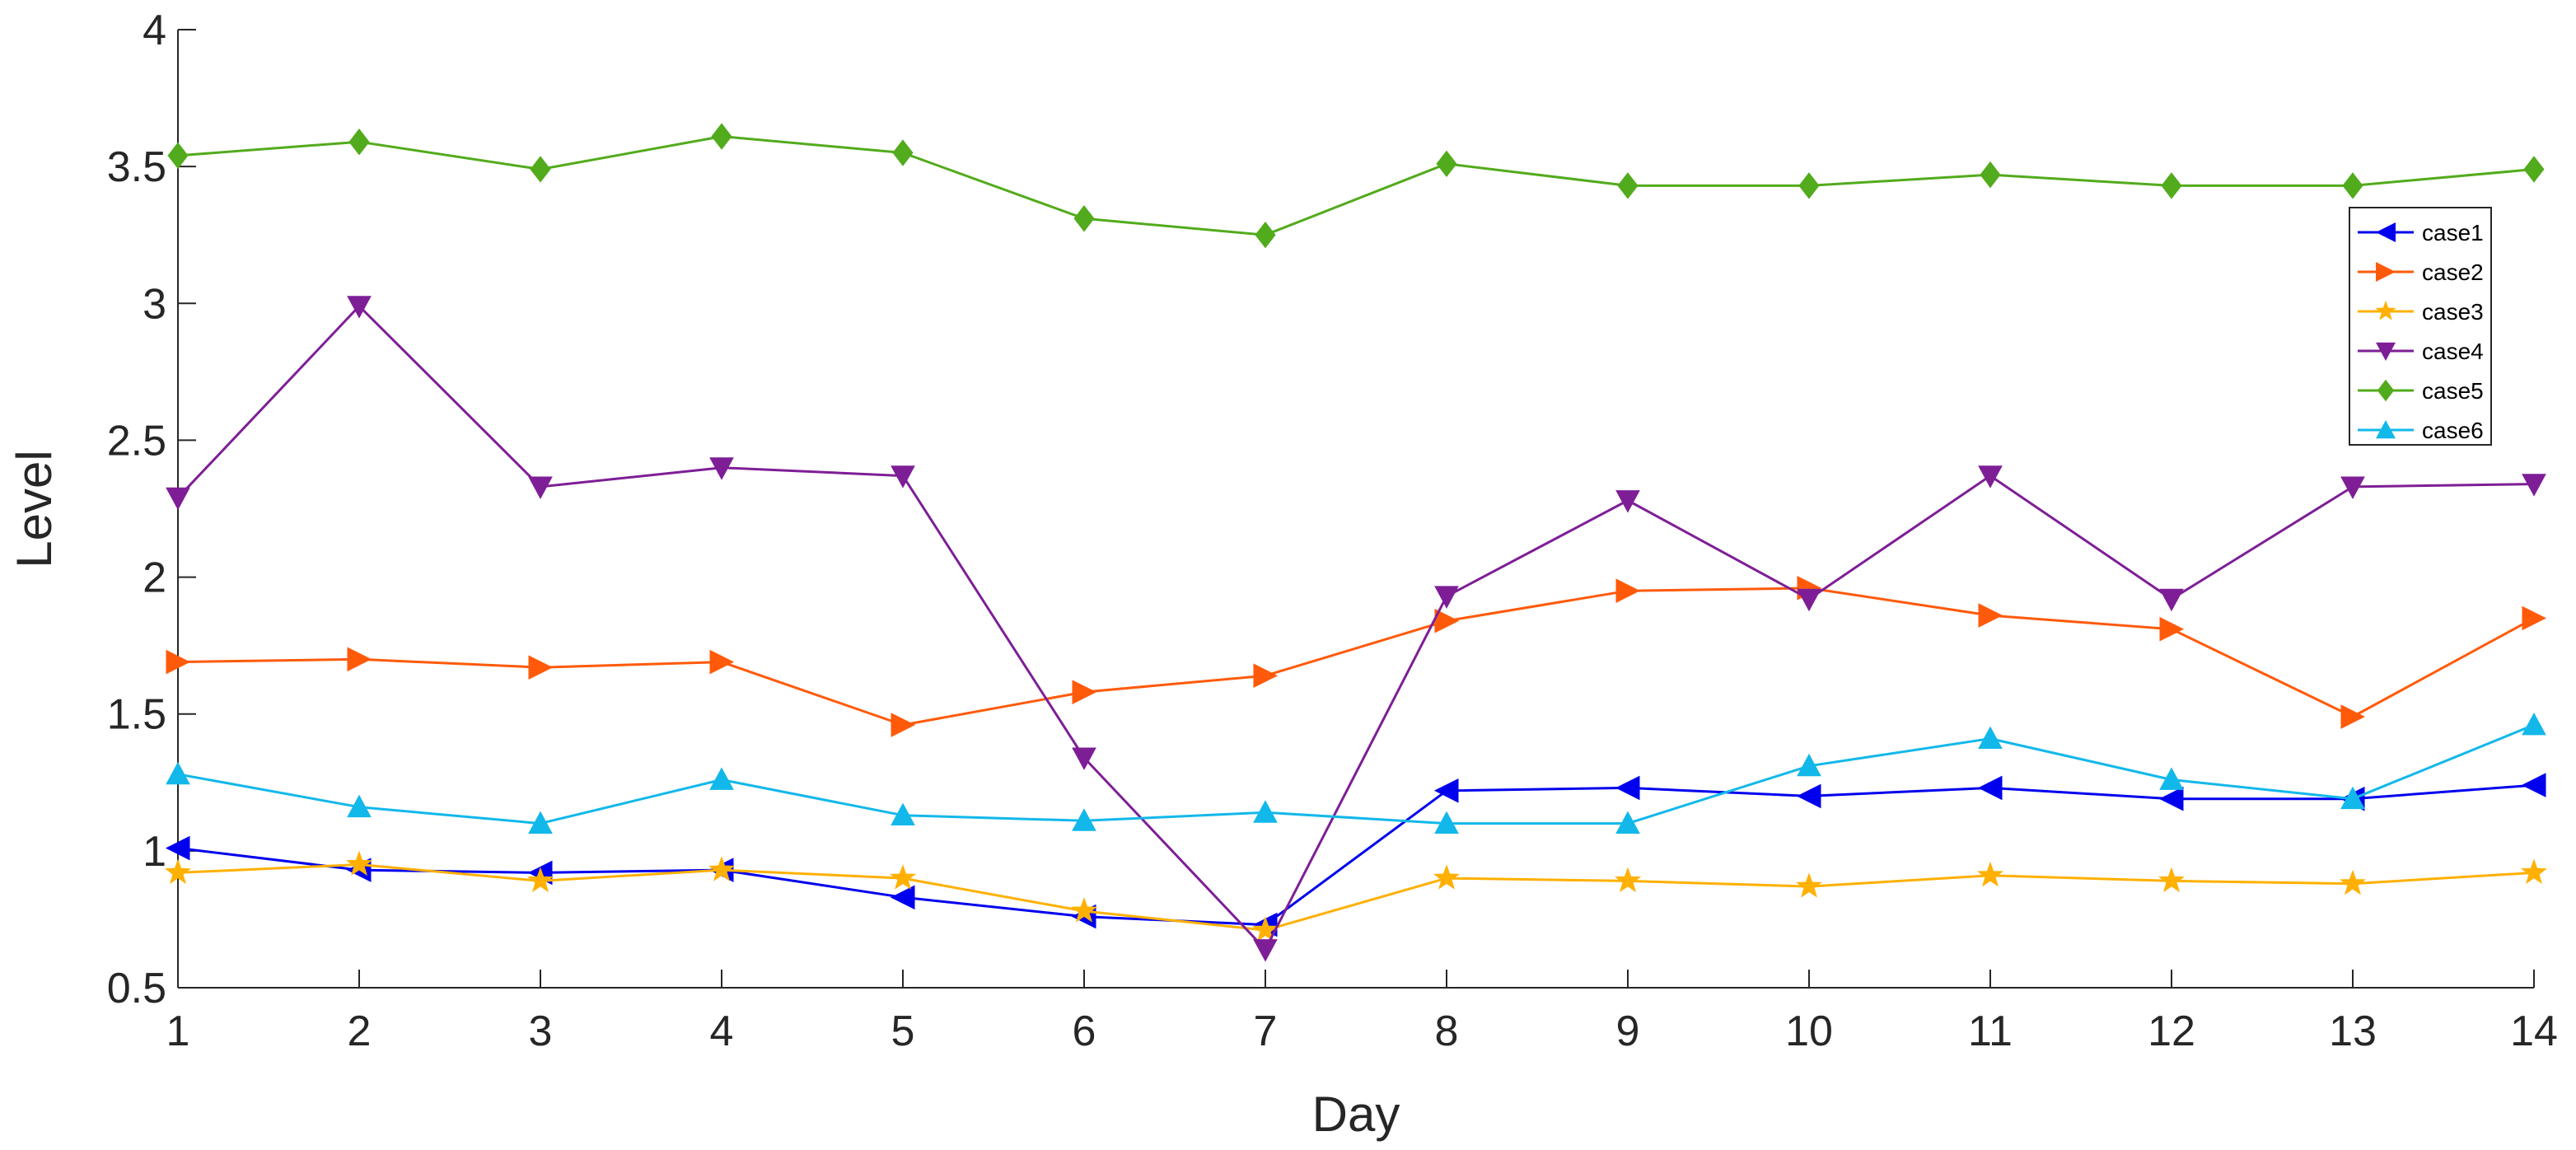 This screenshot has height=1150, width=2576. I want to click on x-tick-label: 7, so click(1266, 1031).